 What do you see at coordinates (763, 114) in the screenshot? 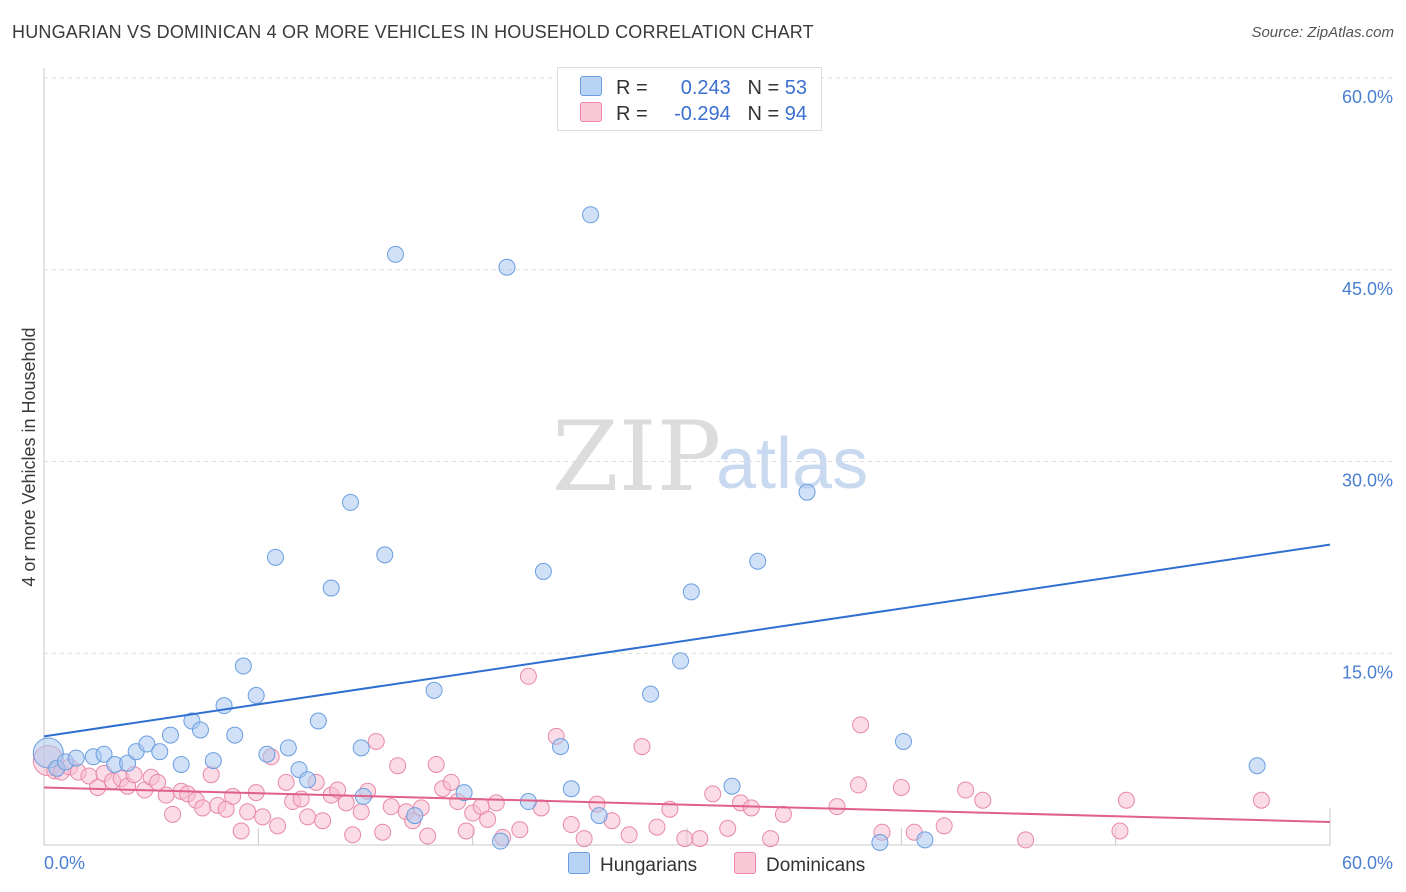
I see `legend-n-label: N =` at bounding box center [763, 114].